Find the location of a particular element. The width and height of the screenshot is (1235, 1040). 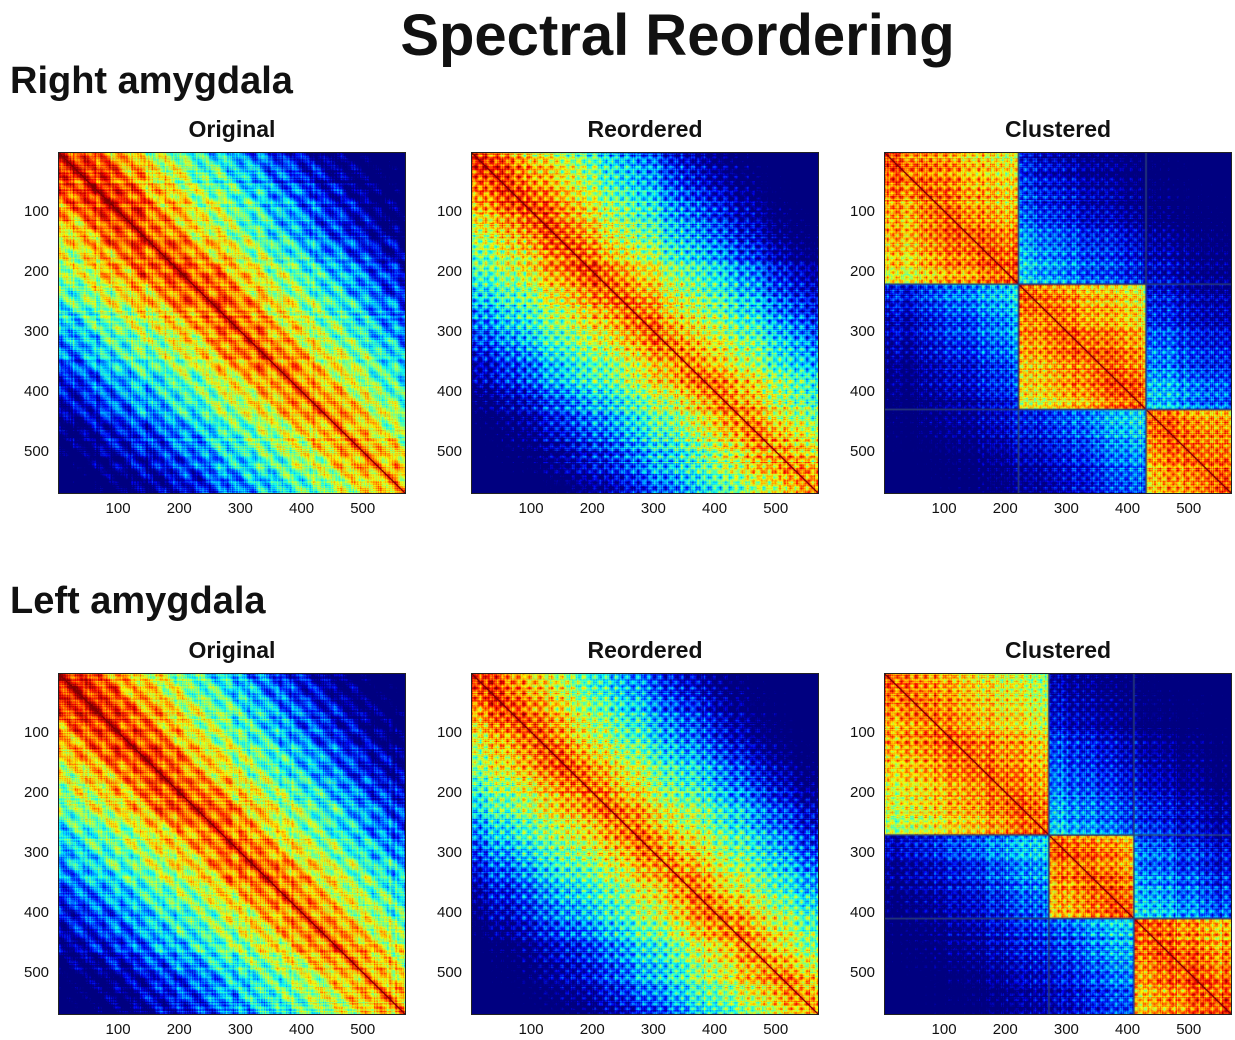

left-clustered-heatmap is located at coordinates (1058, 844).